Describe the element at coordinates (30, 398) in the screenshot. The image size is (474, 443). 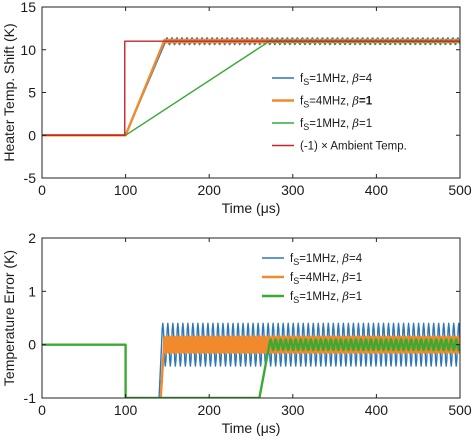
I see `y-tick-label: -1` at that location.